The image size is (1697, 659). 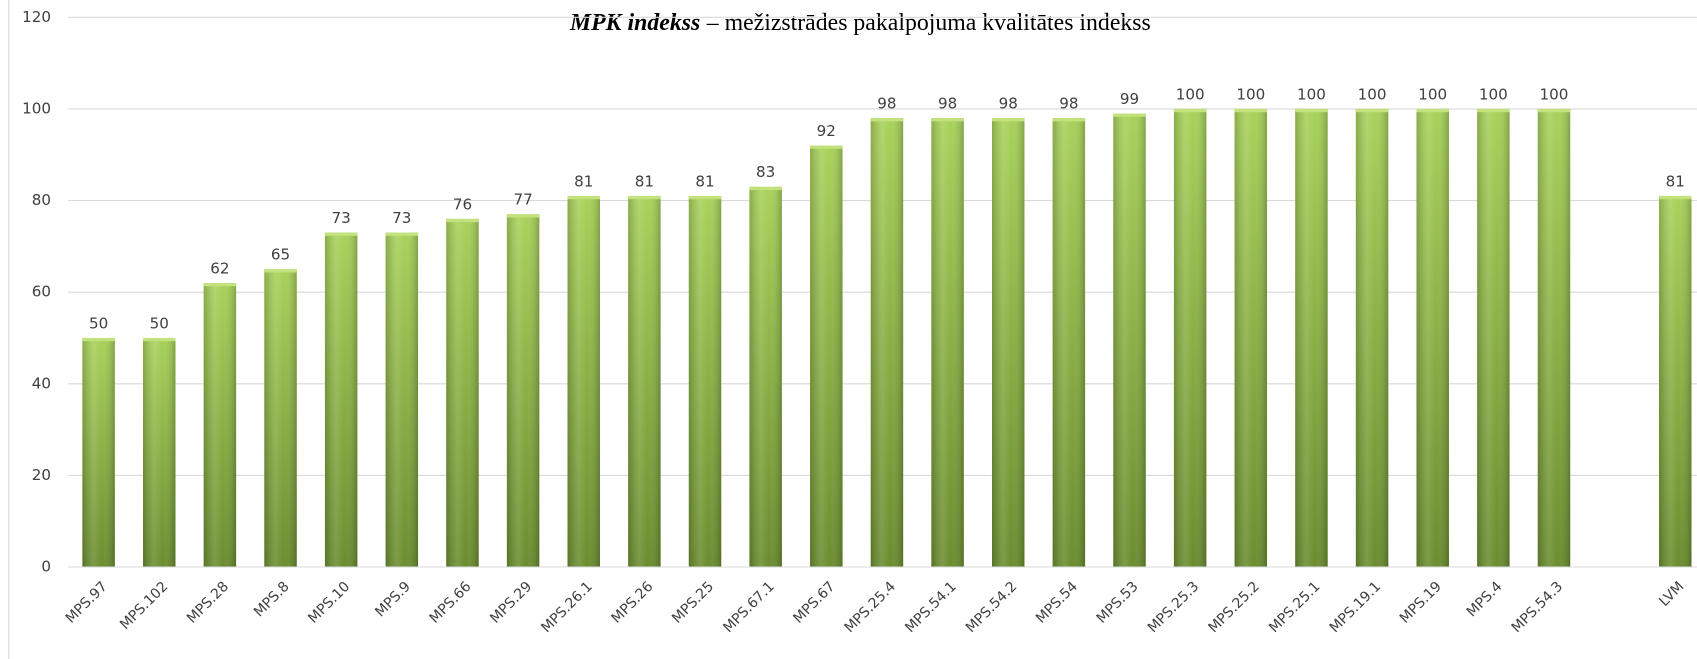 What do you see at coordinates (814, 603) in the screenshot?
I see `x-tick-label: MPS.67` at bounding box center [814, 603].